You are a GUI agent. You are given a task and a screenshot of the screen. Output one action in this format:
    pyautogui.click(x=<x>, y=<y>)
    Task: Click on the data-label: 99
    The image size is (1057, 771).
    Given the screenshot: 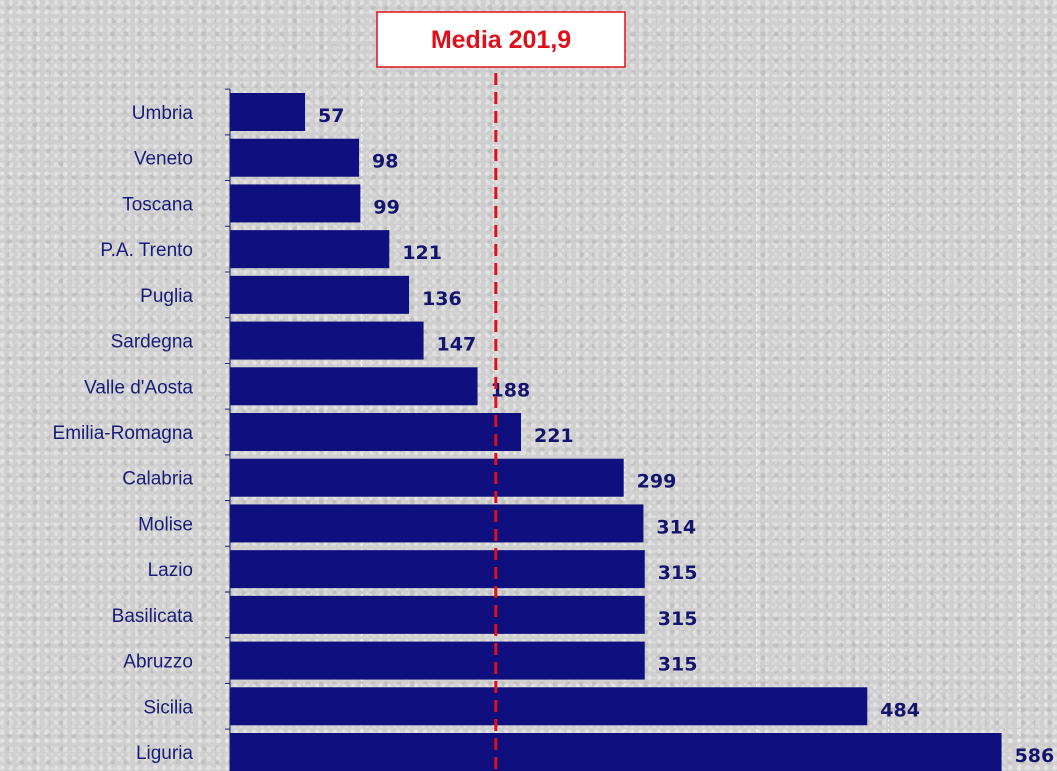 What is the action you would take?
    pyautogui.click(x=386, y=207)
    